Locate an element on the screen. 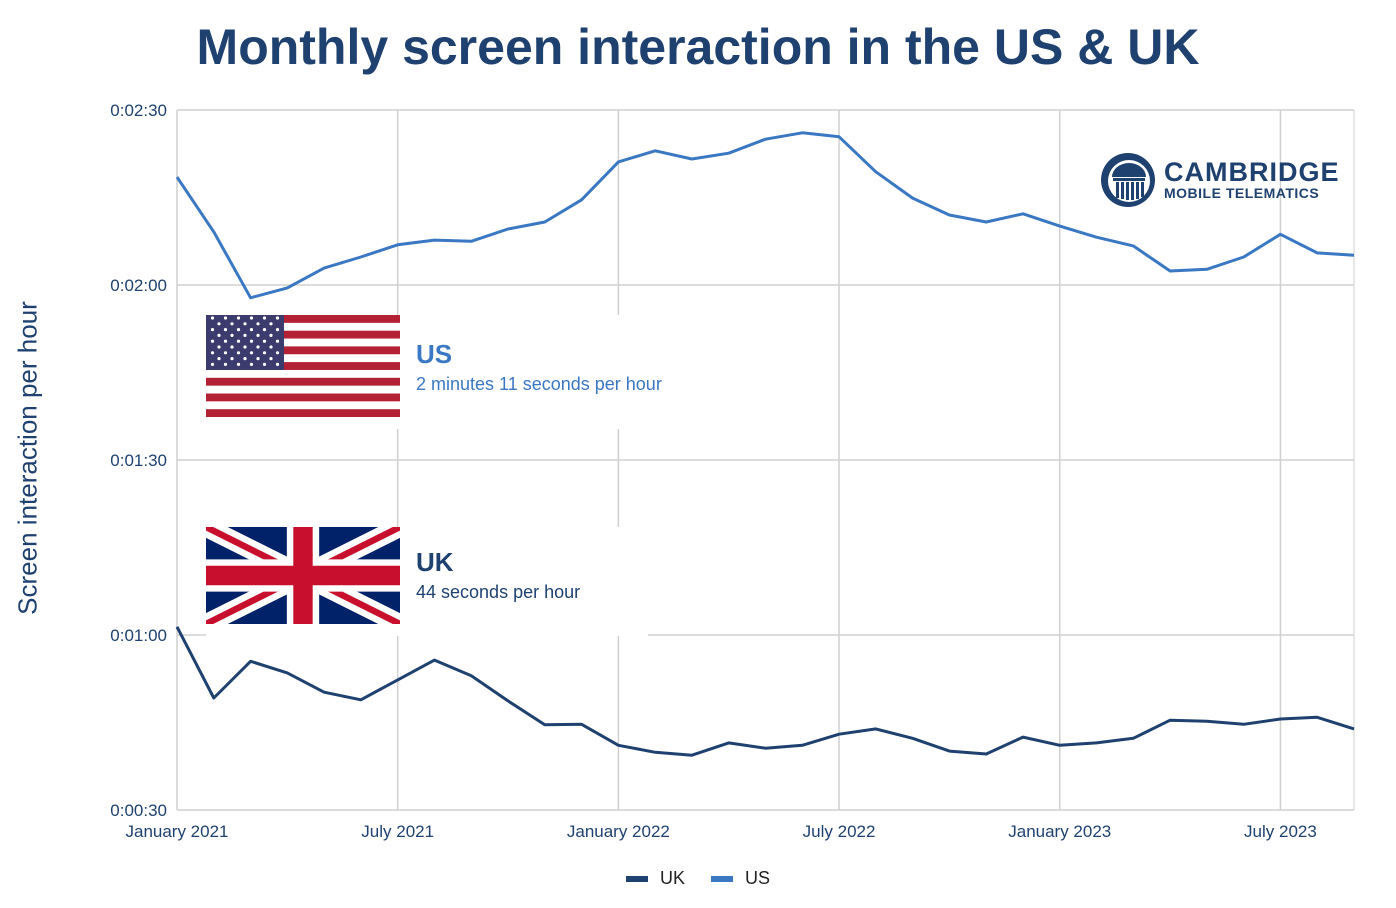 The height and width of the screenshot is (908, 1396). uk-annotation-title: UK is located at coordinates (435, 562).